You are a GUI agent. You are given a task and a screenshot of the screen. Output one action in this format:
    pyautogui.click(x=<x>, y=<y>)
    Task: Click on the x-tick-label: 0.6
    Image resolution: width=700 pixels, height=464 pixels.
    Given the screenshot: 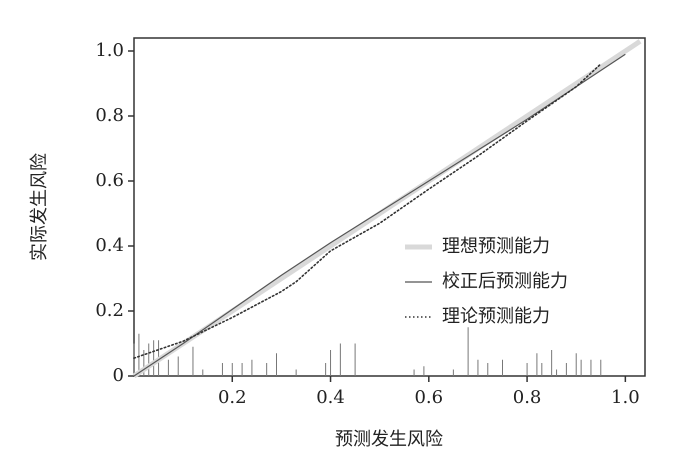 What is the action you would take?
    pyautogui.click(x=428, y=397)
    